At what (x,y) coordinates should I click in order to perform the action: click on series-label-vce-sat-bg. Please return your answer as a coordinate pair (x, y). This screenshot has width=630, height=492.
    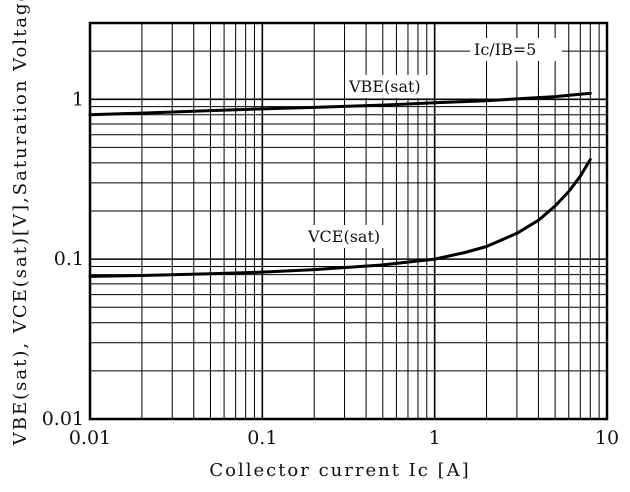
    Looking at the image, I should click on (346, 236).